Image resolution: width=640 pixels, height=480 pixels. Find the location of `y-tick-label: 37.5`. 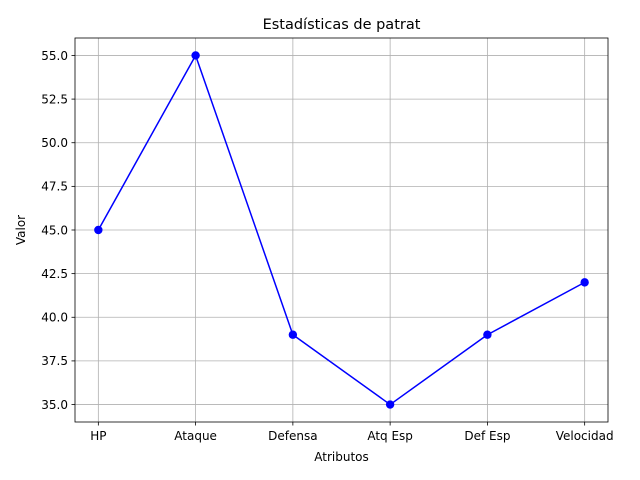

y-tick-label: 37.5 is located at coordinates (54, 361).